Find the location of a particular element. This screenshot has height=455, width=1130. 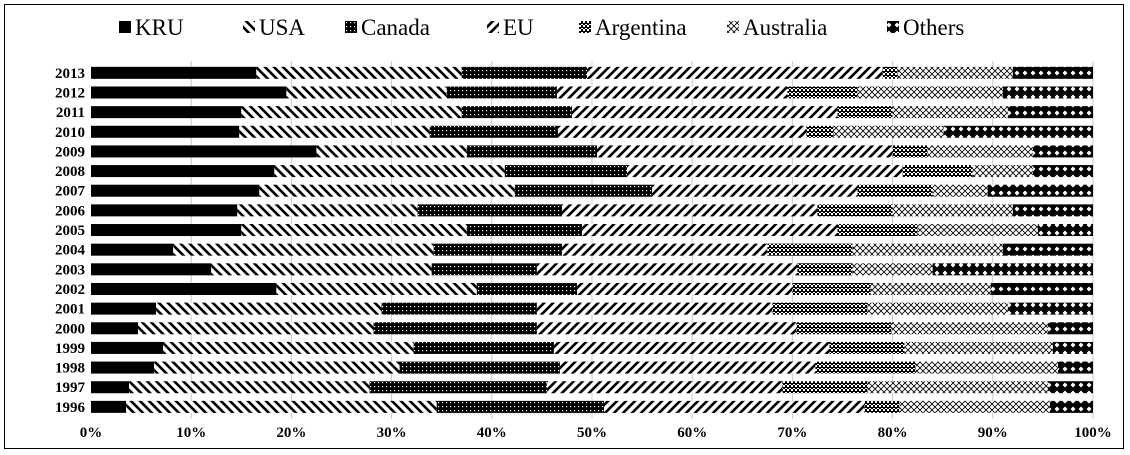

legend-swatch-others is located at coordinates (893, 27).